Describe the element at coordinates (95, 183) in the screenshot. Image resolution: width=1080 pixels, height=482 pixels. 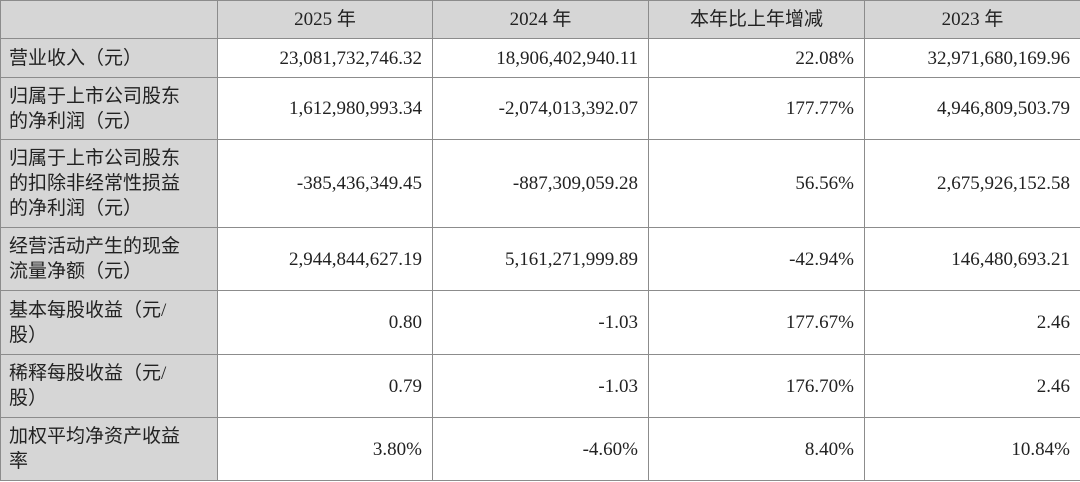
I see `label-line: 的扣除非经常性损益` at that location.